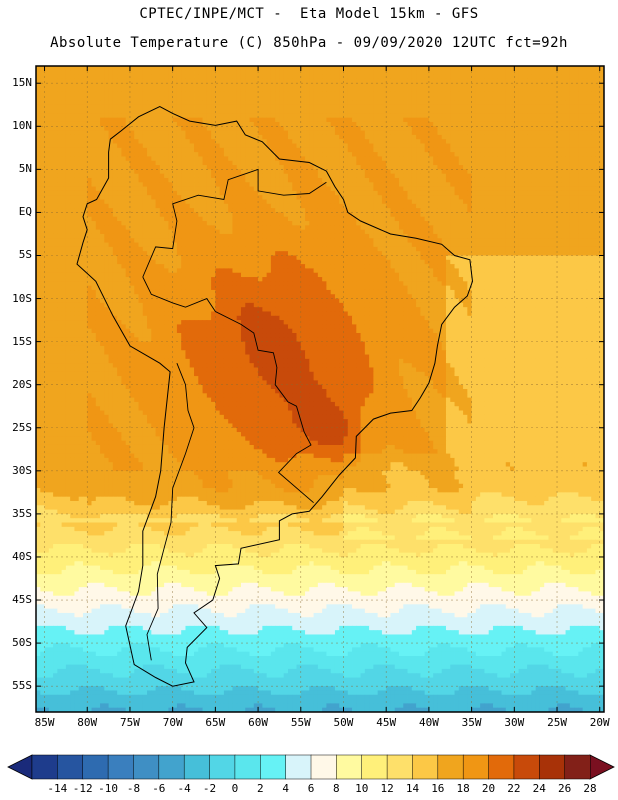 The width and height of the screenshot is (618, 800). Describe the element at coordinates (472, 722) in the screenshot. I see `lon-label: 35W` at that location.